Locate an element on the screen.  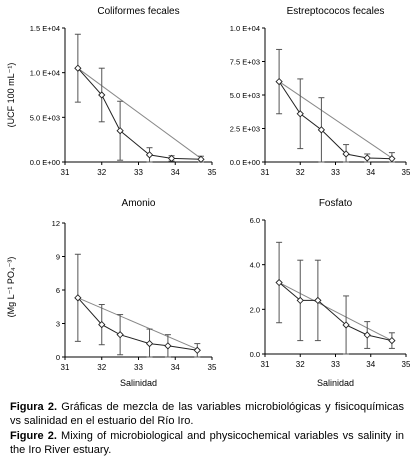
y-tick-label: 4.0 is located at coordinates (255, 265).